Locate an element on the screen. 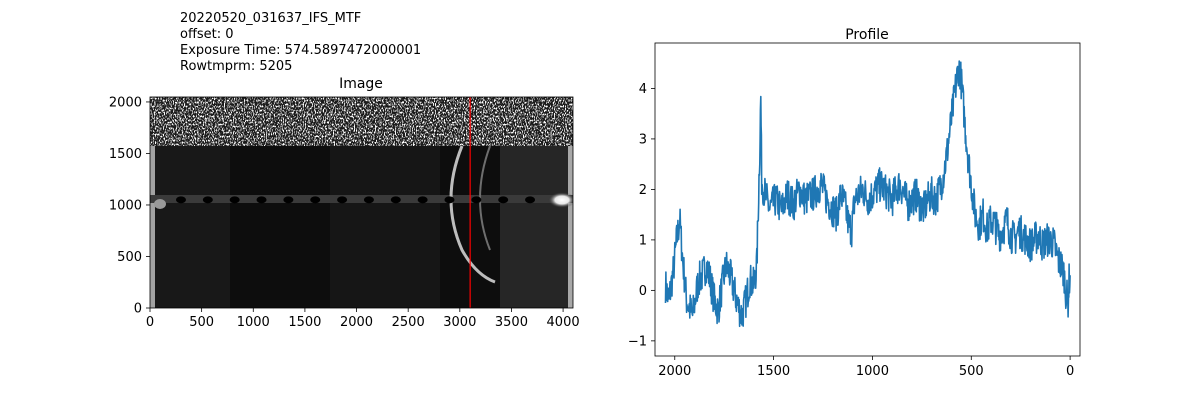  noisy-edge-speckle-left is located at coordinates (152, 227).